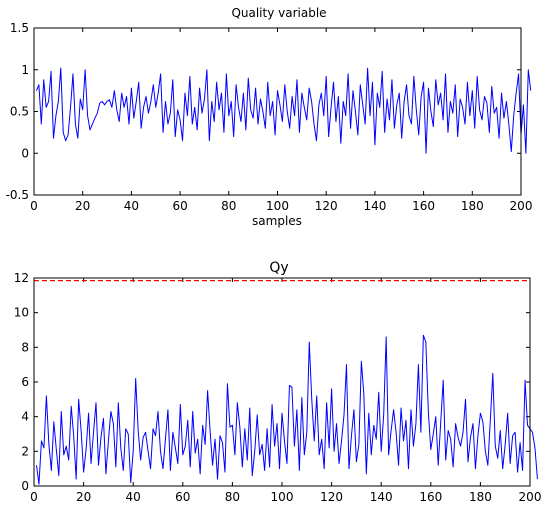 The width and height of the screenshot is (550, 509). Describe the element at coordinates (25, 417) in the screenshot. I see `y-tick-label: 4` at that location.